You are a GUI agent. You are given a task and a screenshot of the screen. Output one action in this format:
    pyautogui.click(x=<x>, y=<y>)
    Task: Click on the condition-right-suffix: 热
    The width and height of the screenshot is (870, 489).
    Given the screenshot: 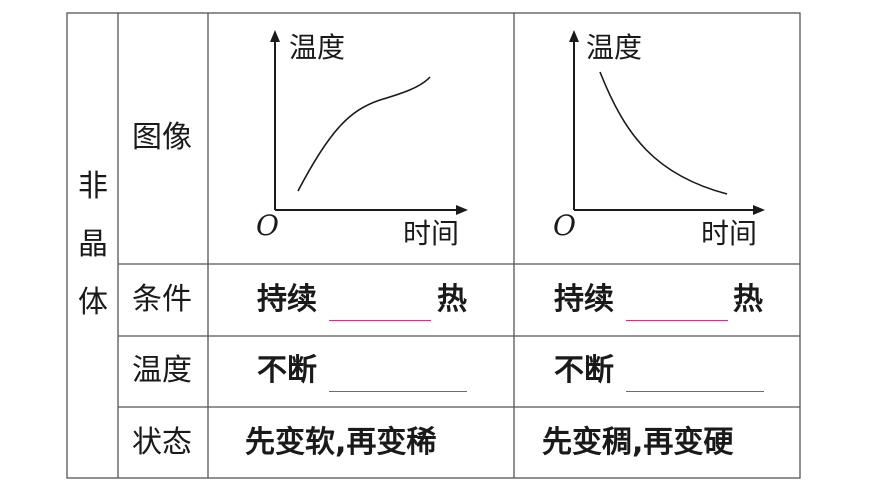 What is the action you would take?
    pyautogui.click(x=748, y=299)
    